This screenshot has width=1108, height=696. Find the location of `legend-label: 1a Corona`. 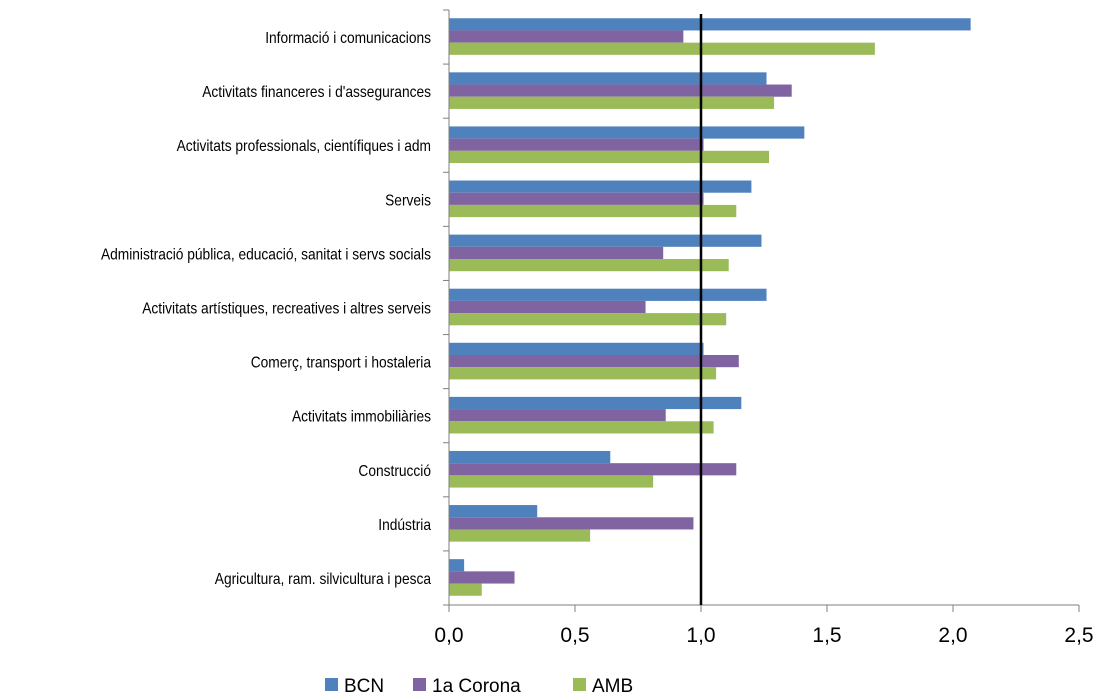

legend-label: 1a Corona is located at coordinates (476, 686).